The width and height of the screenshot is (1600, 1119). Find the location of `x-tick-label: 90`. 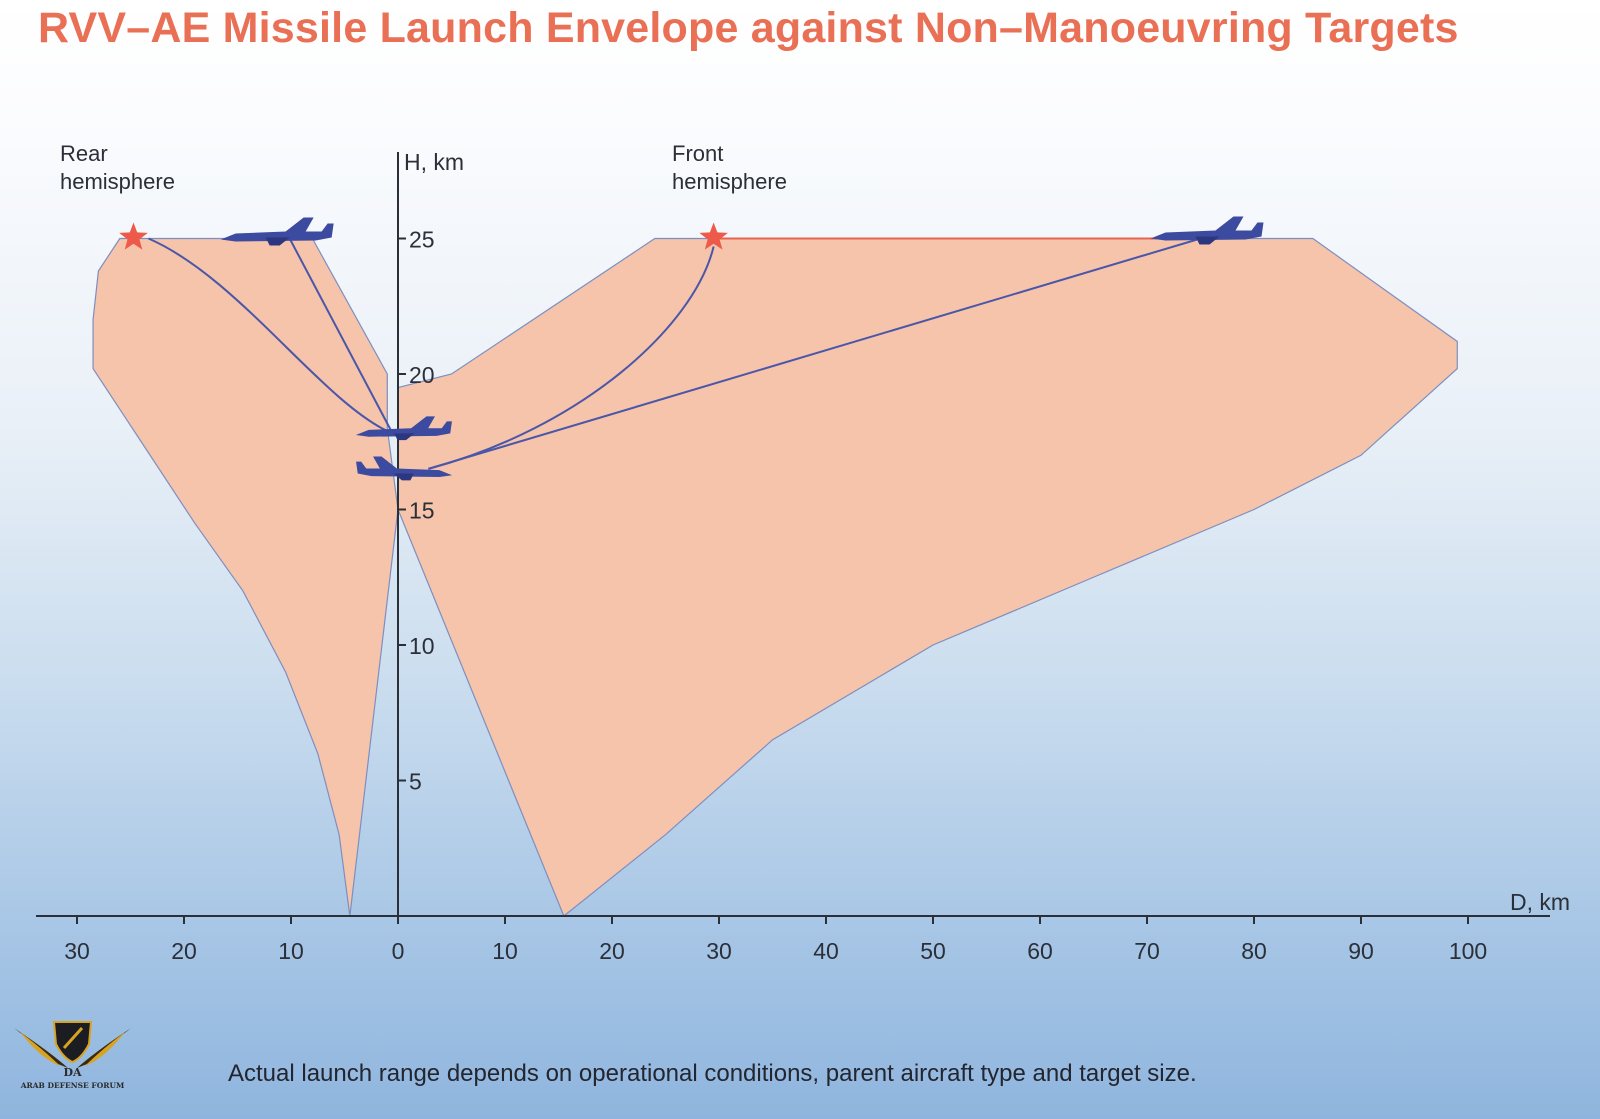

x-tick-label: 90 is located at coordinates (1361, 951).